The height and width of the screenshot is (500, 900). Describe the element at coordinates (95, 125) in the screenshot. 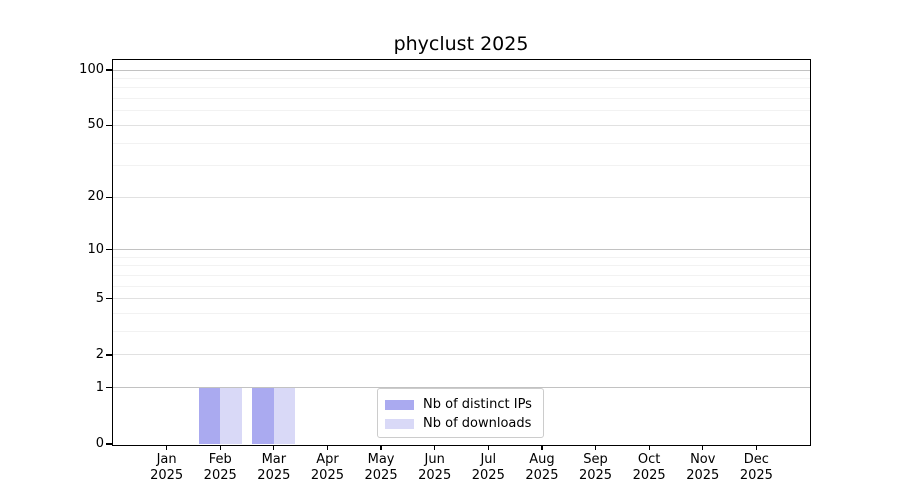

I see `y-tick-label: 50` at that location.